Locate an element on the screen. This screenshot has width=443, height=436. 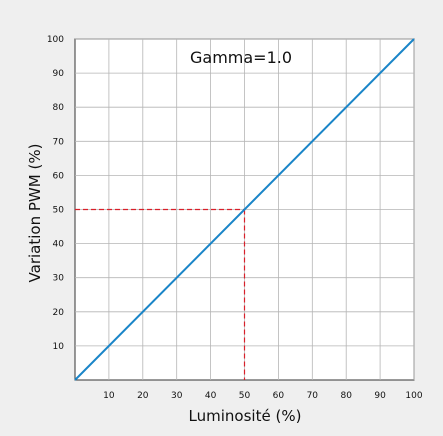
x-tick-label: 10 is located at coordinates (109, 396).